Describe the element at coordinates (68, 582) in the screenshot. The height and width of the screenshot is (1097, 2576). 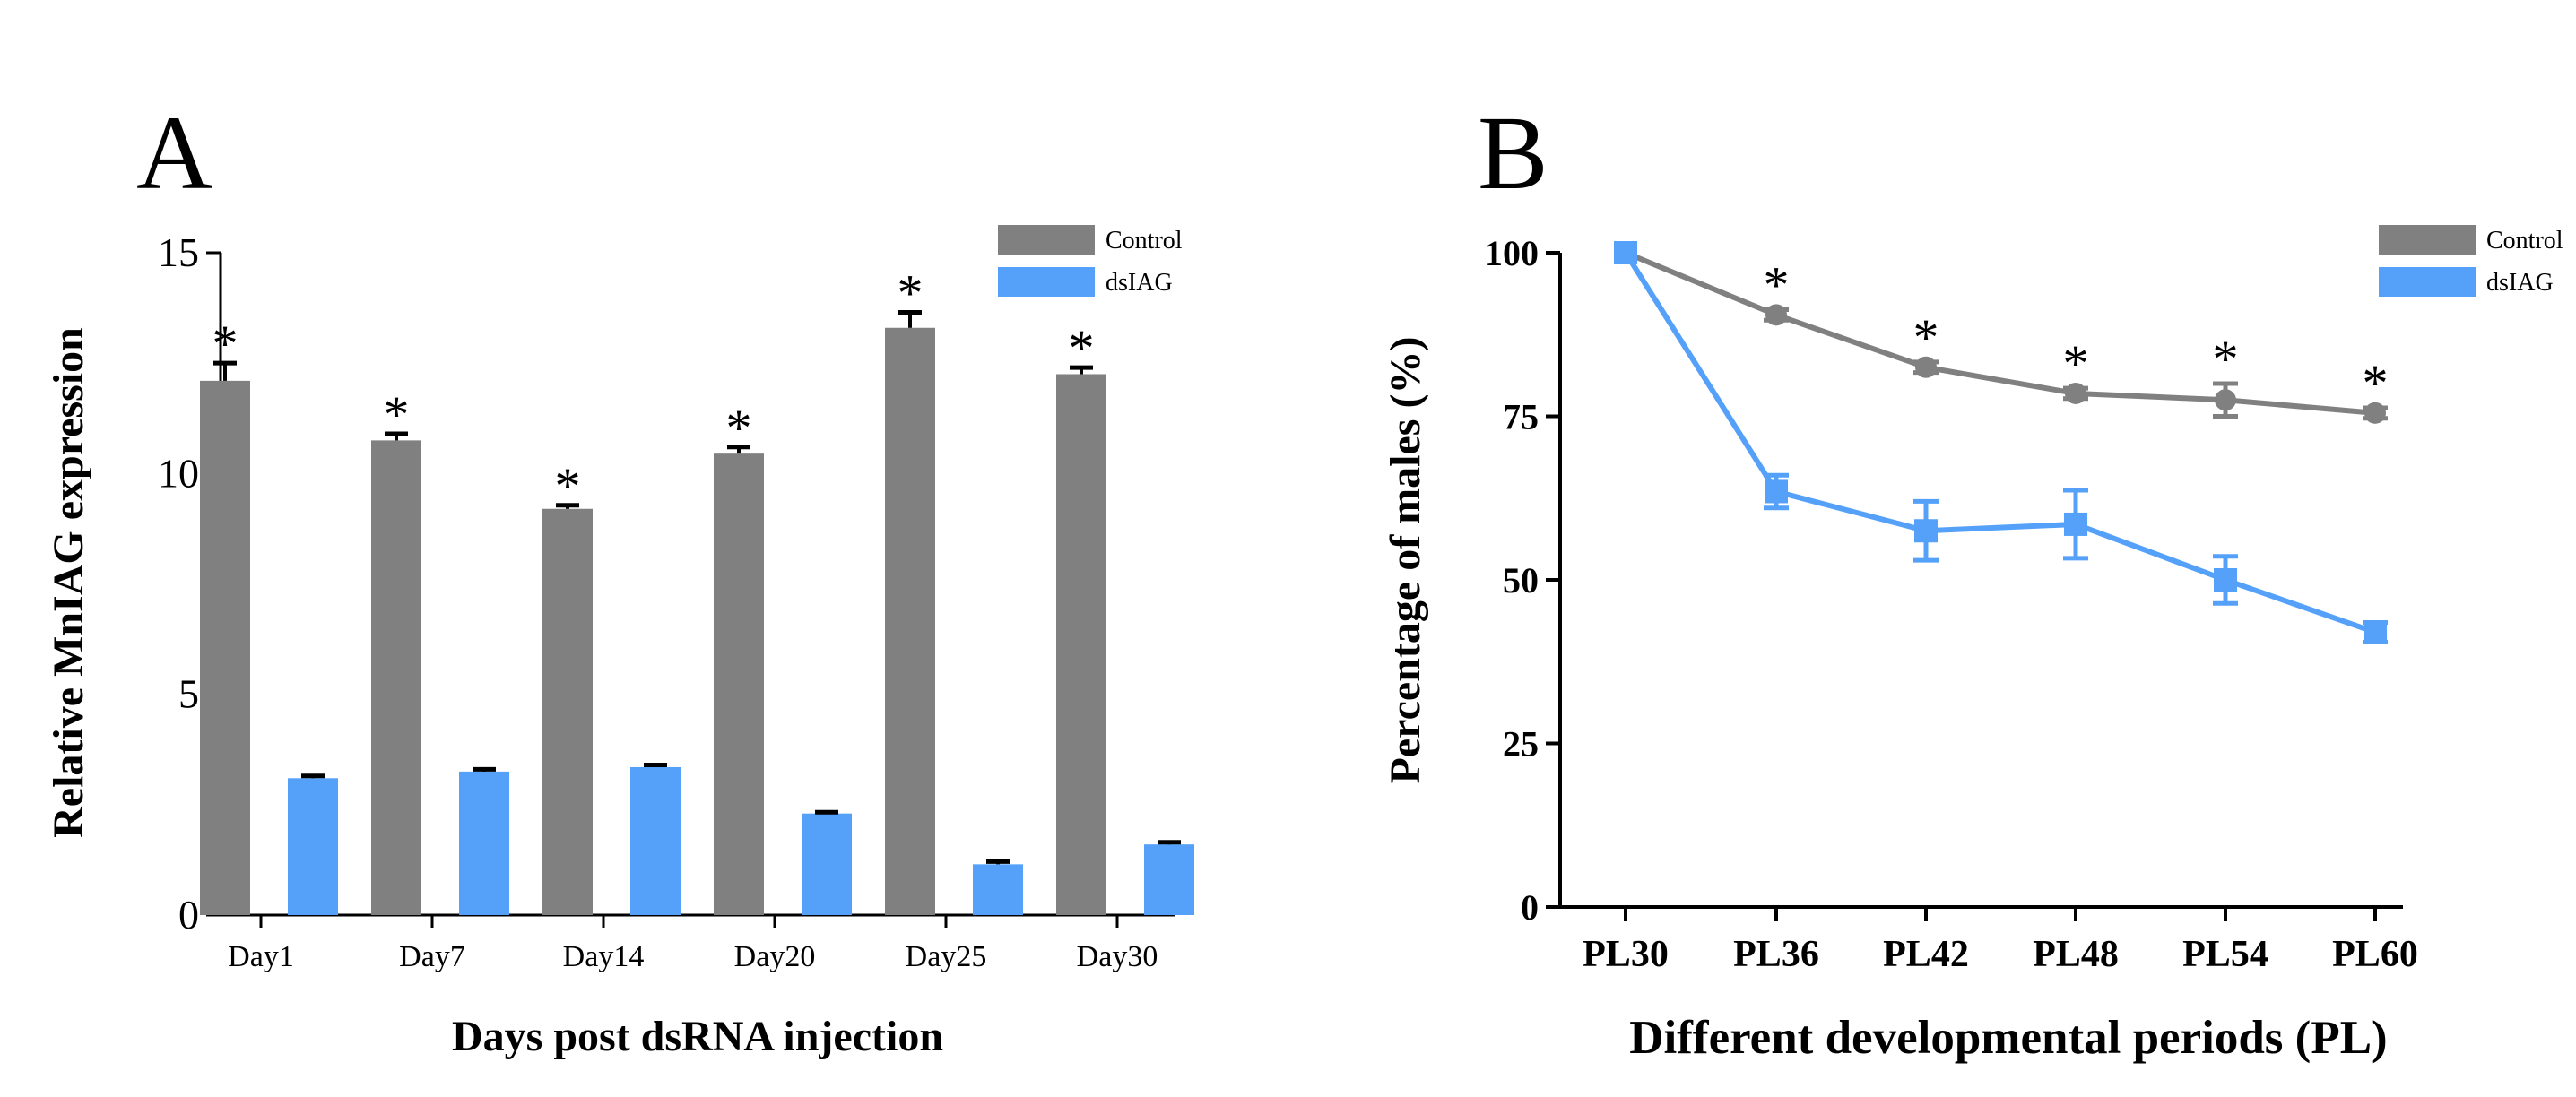
I see `panel-a-y-axis-title: Relative MnIAG expression` at that location.